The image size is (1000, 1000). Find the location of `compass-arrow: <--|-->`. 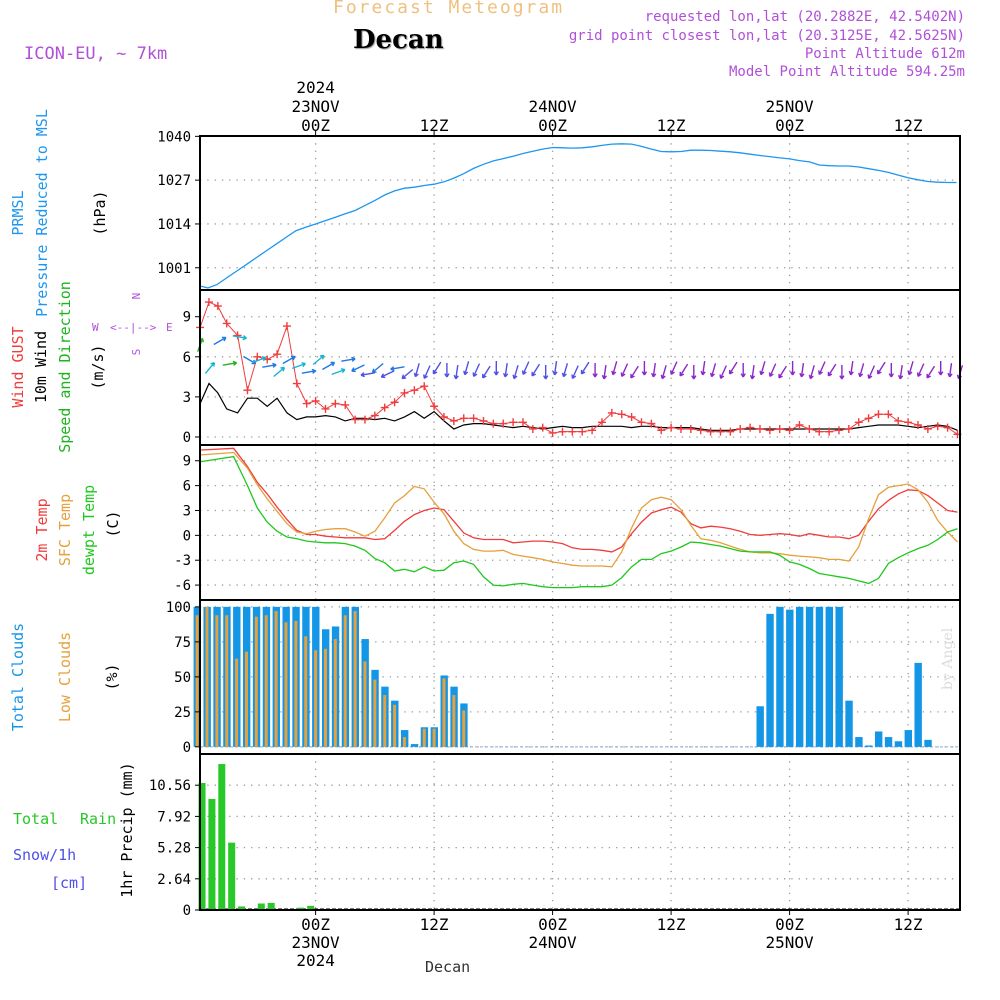

compass-arrow: <--|--> is located at coordinates (133, 327).